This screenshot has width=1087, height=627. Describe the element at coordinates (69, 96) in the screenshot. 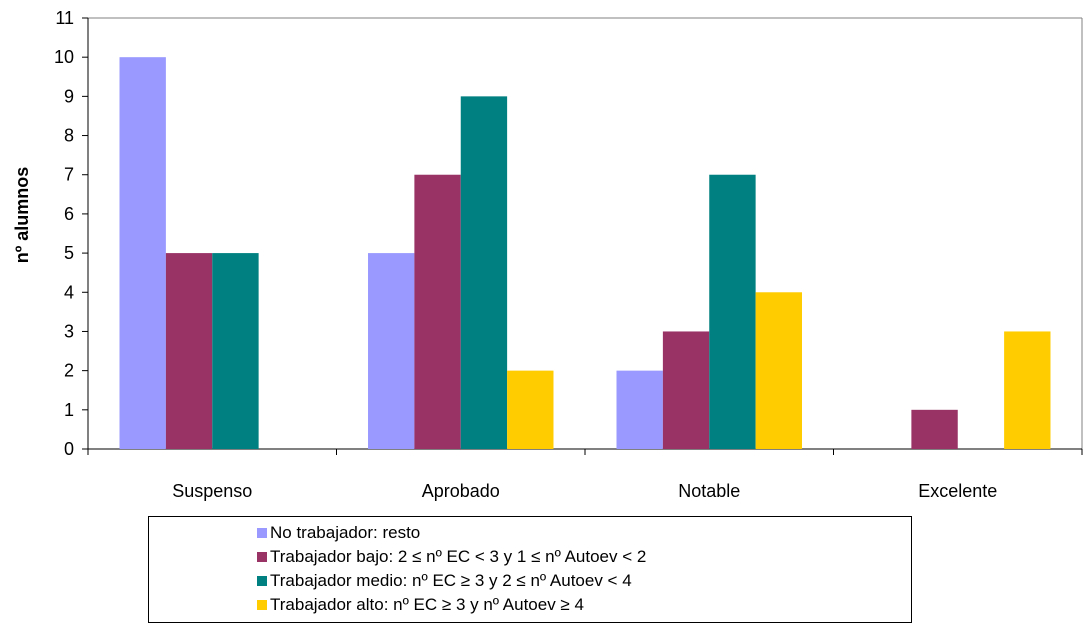

I see `y-tick-label: 9` at that location.